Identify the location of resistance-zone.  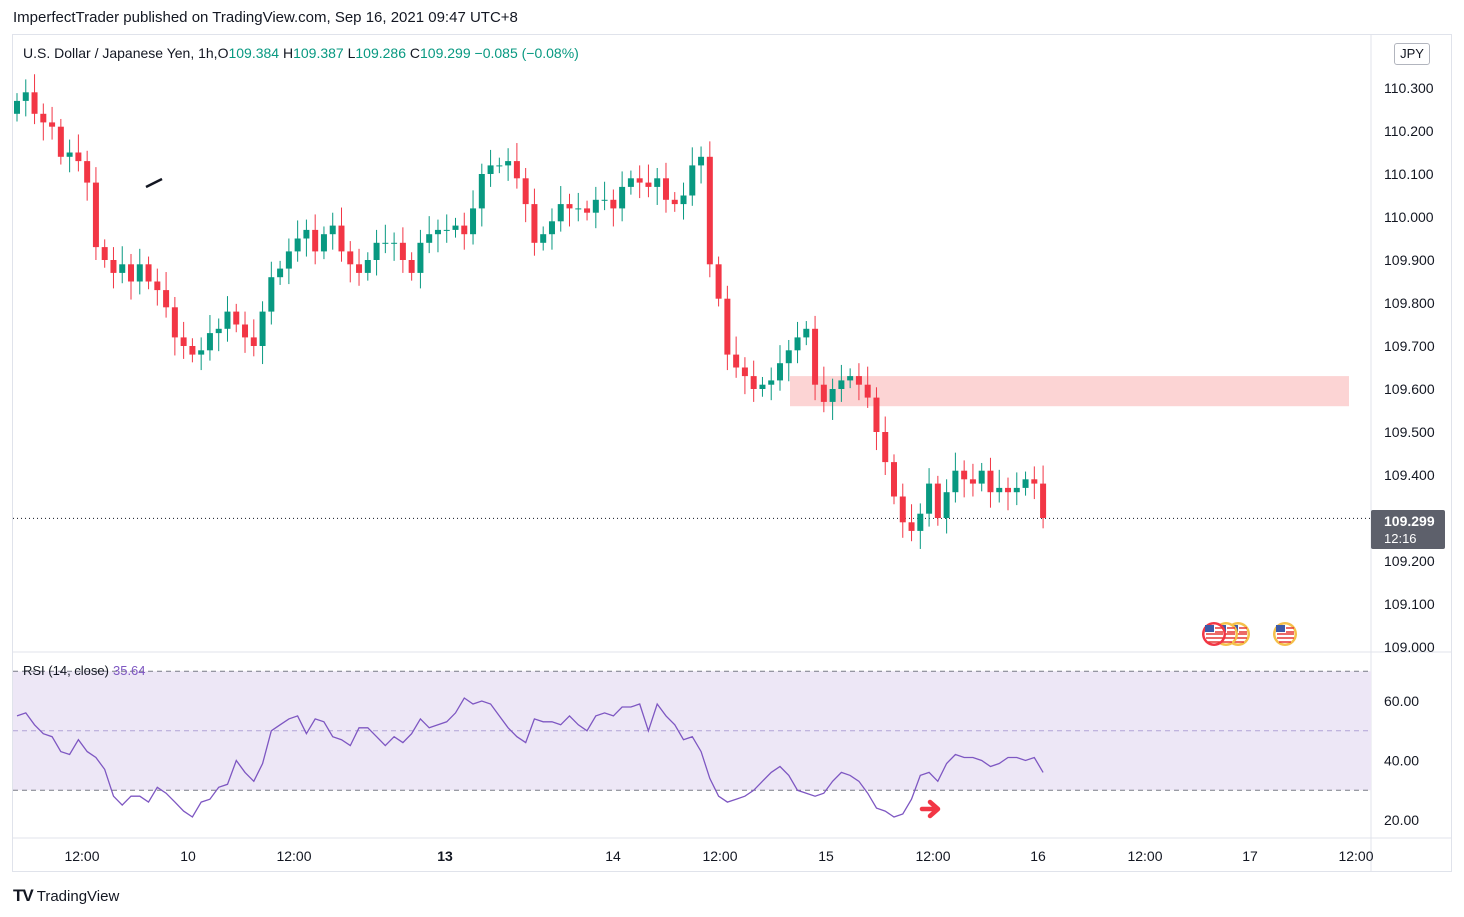
(1069, 391).